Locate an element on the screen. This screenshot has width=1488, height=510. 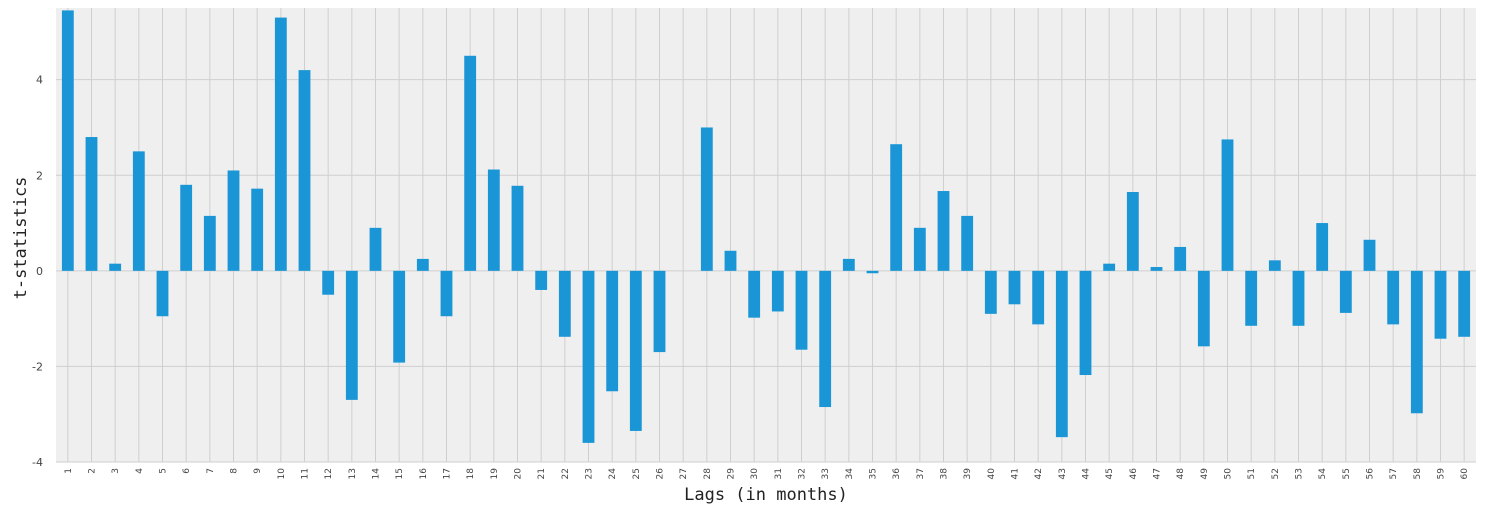
x-tick-label: 7 is located at coordinates (211, 471).